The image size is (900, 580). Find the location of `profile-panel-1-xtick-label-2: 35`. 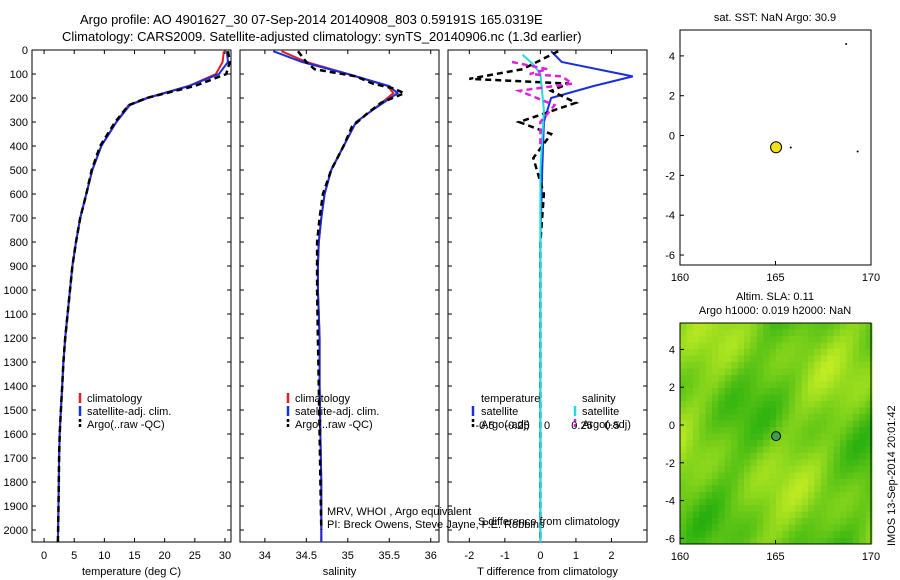

profile-panel-1-xtick-label-2: 35 is located at coordinates (348, 556).